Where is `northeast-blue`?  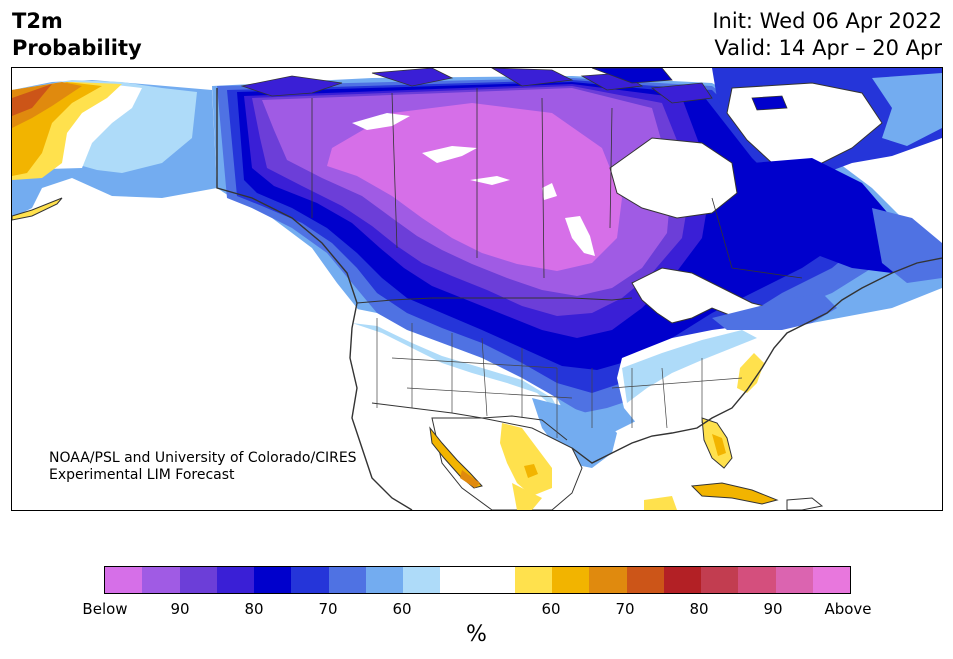
northeast-blue is located at coordinates (774, 311).